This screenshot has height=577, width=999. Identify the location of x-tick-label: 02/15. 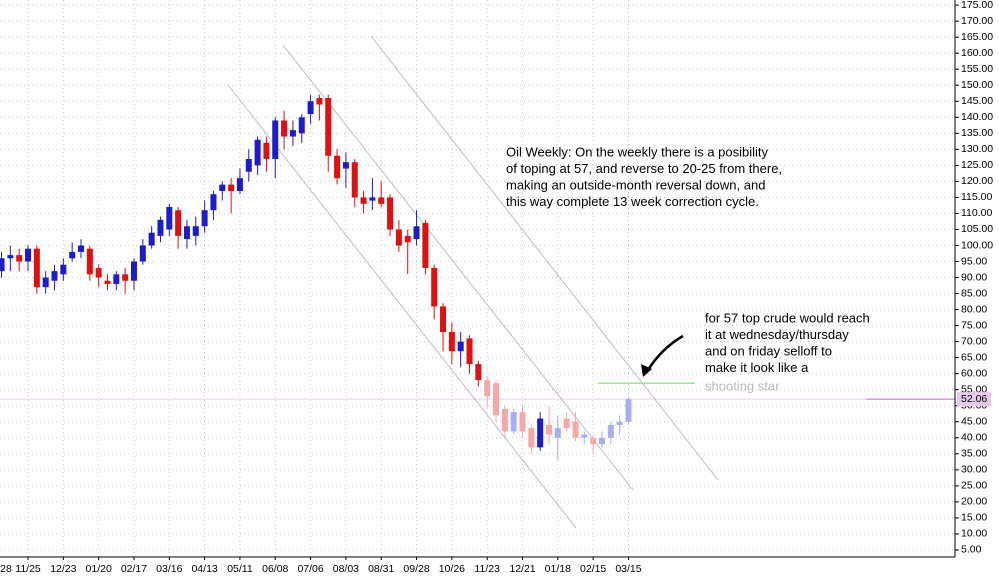
(593, 569).